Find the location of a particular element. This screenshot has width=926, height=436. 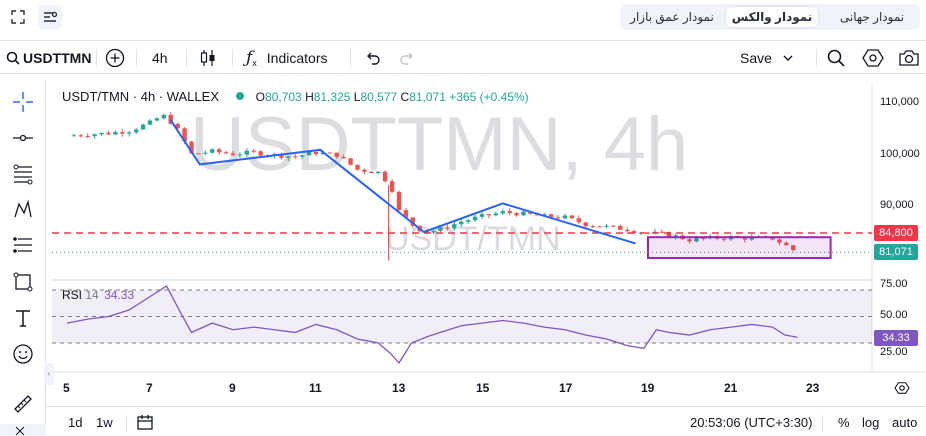

snapshot-button is located at coordinates (909, 58).